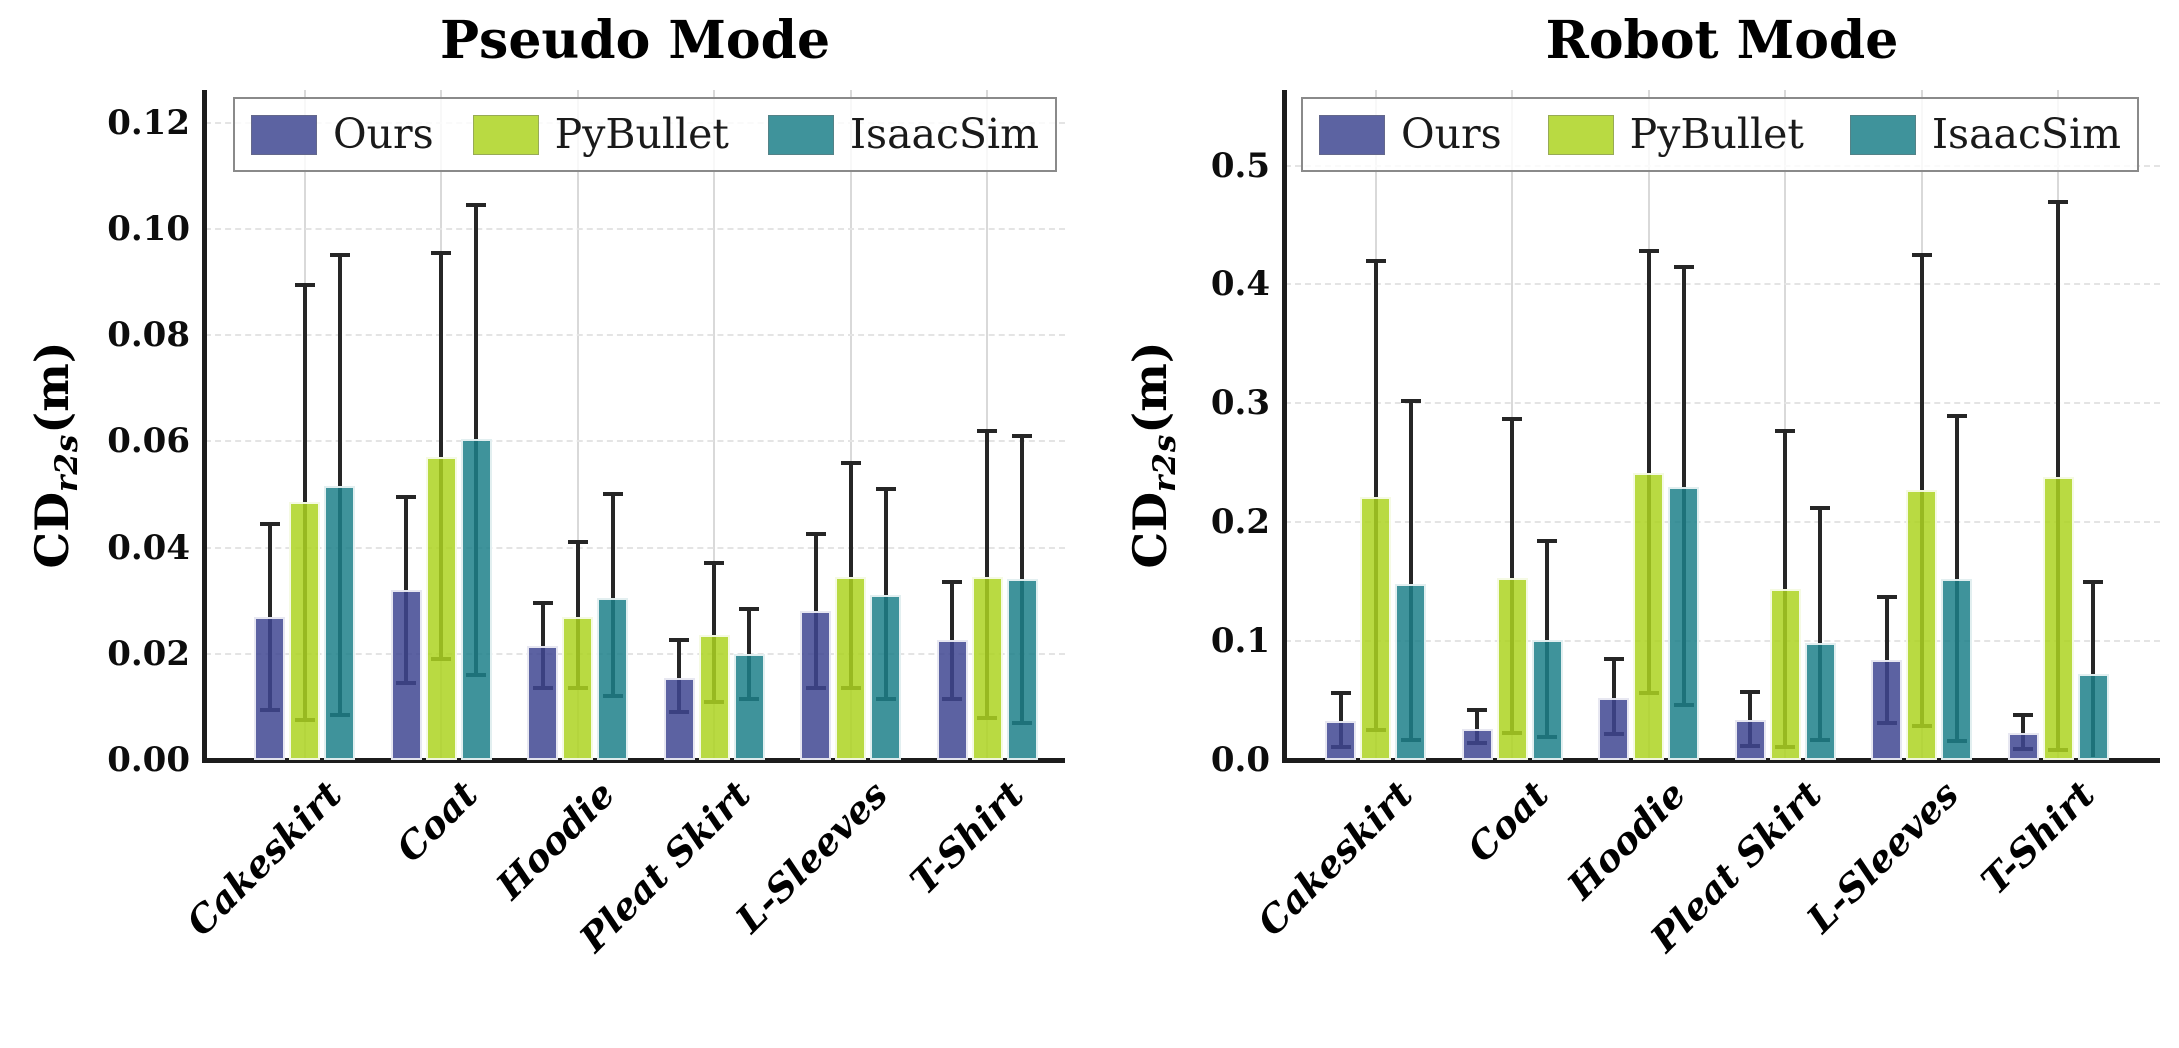  What do you see at coordinates (339, 623) in the screenshot?
I see `bar-isaacsim-cakeskirt` at bounding box center [339, 623].